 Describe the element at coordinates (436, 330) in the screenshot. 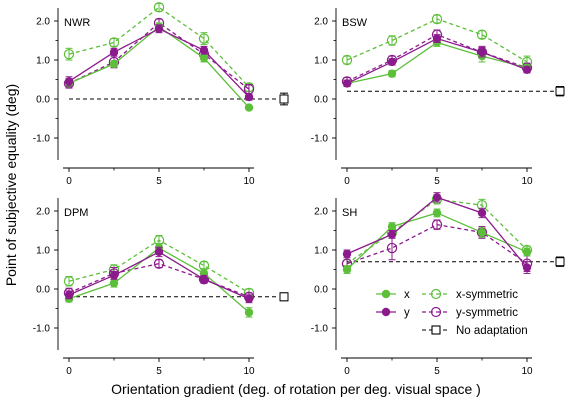

I see `legend-noadapt-marker` at that location.